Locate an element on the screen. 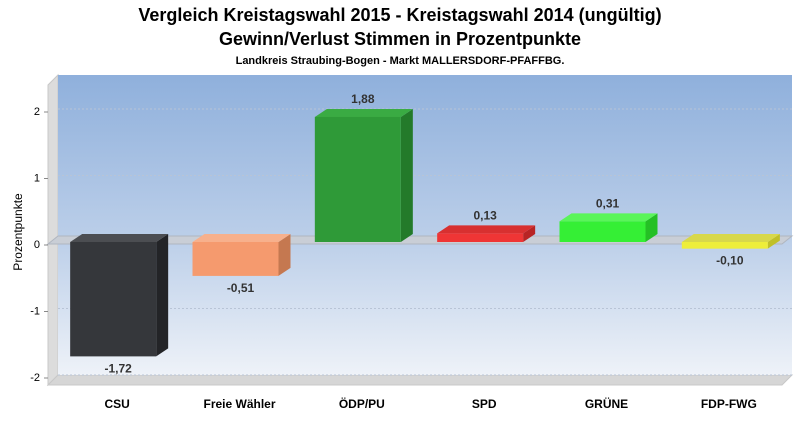 This screenshot has height=425, width=800. y-axis-ticks: 2 1 0 -1 -2 is located at coordinates (39, 245).